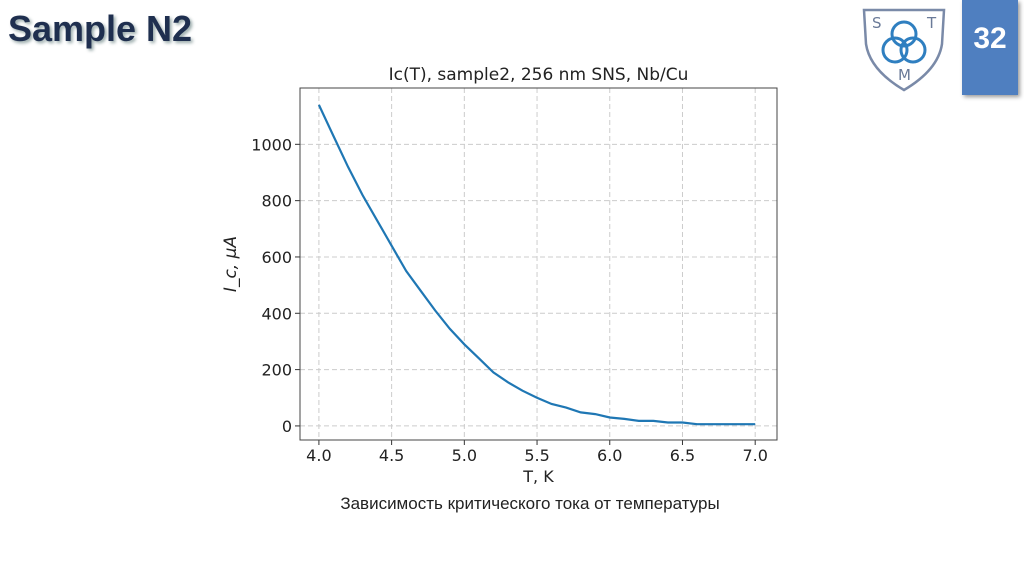 The width and height of the screenshot is (1024, 574). I want to click on x-tick-label: 5.0, so click(464, 455).